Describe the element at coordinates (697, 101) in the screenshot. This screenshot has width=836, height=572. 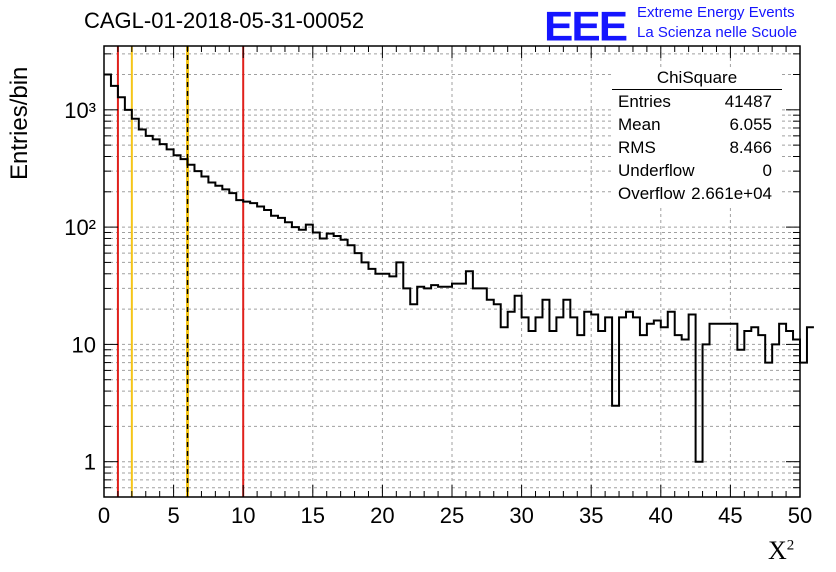
I see `stats-row-entries: Entries 41487` at that location.